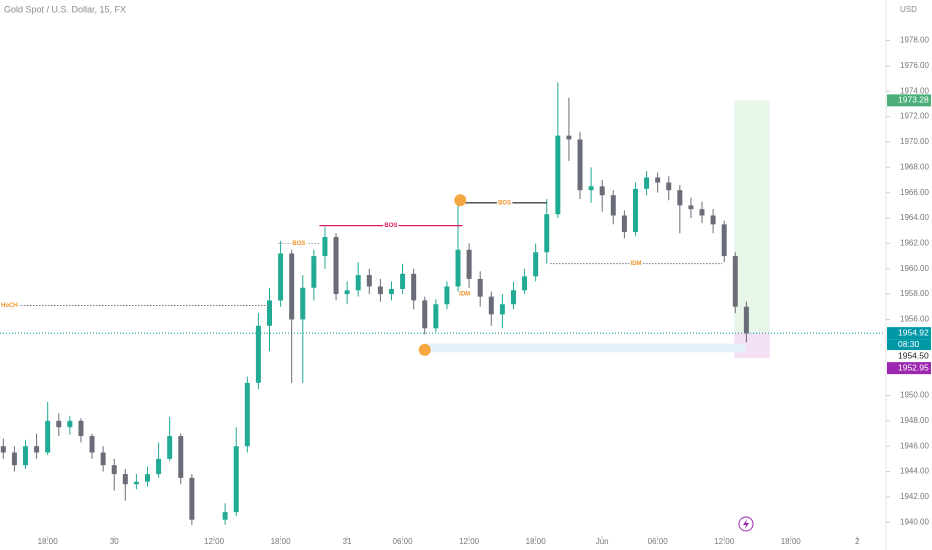  What do you see at coordinates (914, 293) in the screenshot?
I see `y-tick-label: 1958.00` at bounding box center [914, 293].